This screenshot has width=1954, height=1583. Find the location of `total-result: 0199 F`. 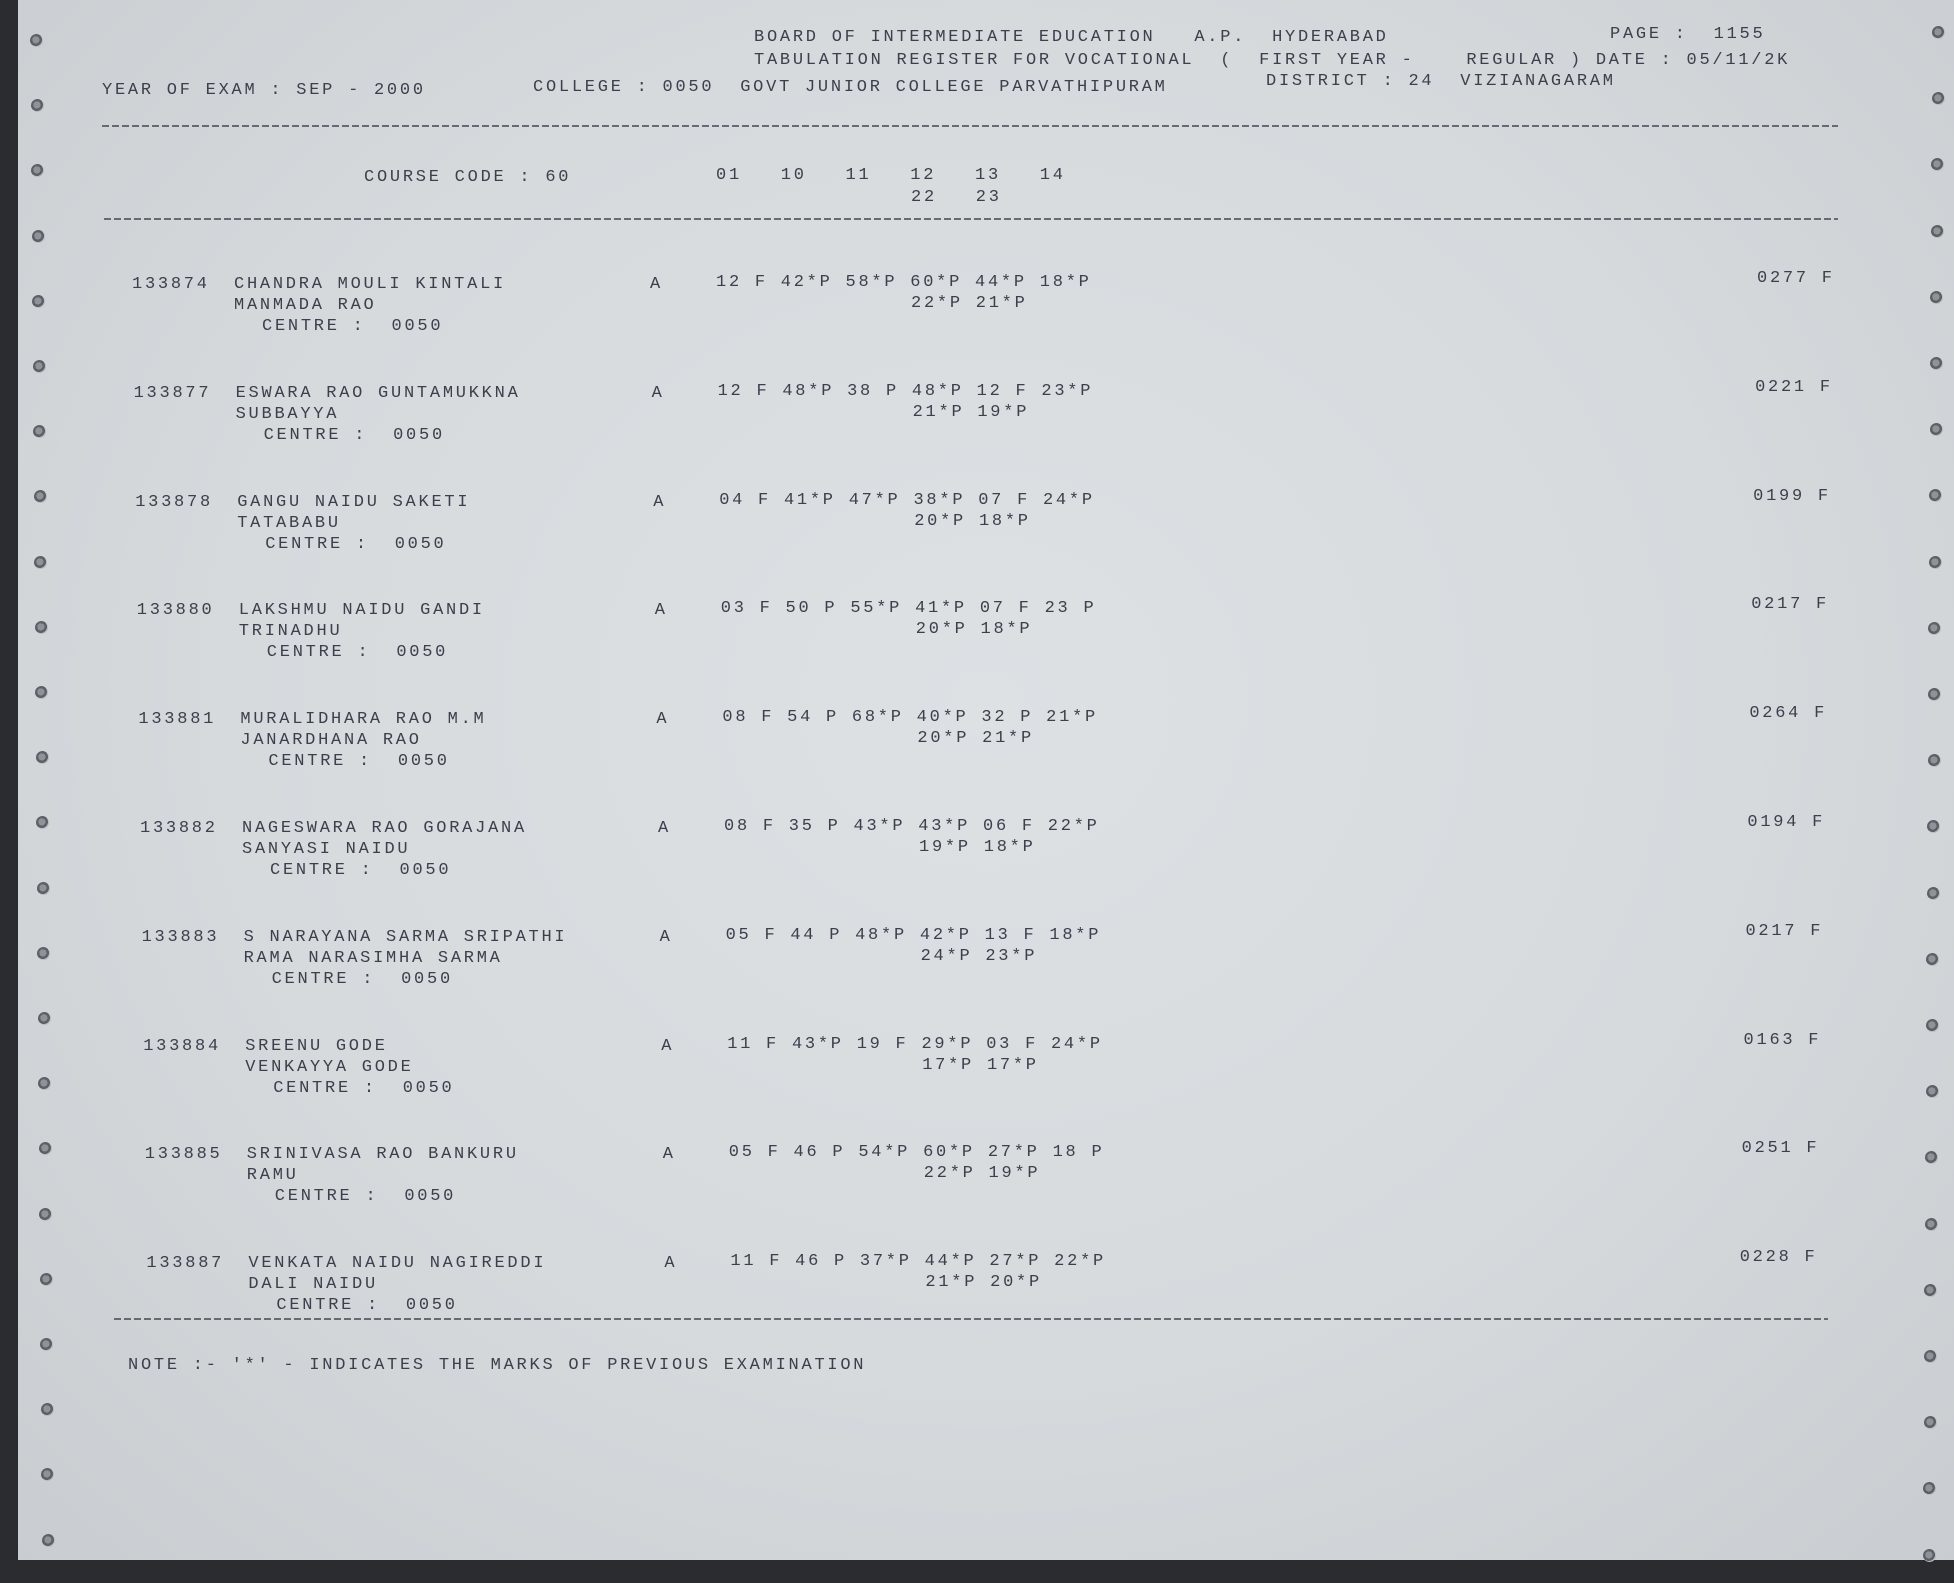

total-result: 0199 F is located at coordinates (1792, 496).